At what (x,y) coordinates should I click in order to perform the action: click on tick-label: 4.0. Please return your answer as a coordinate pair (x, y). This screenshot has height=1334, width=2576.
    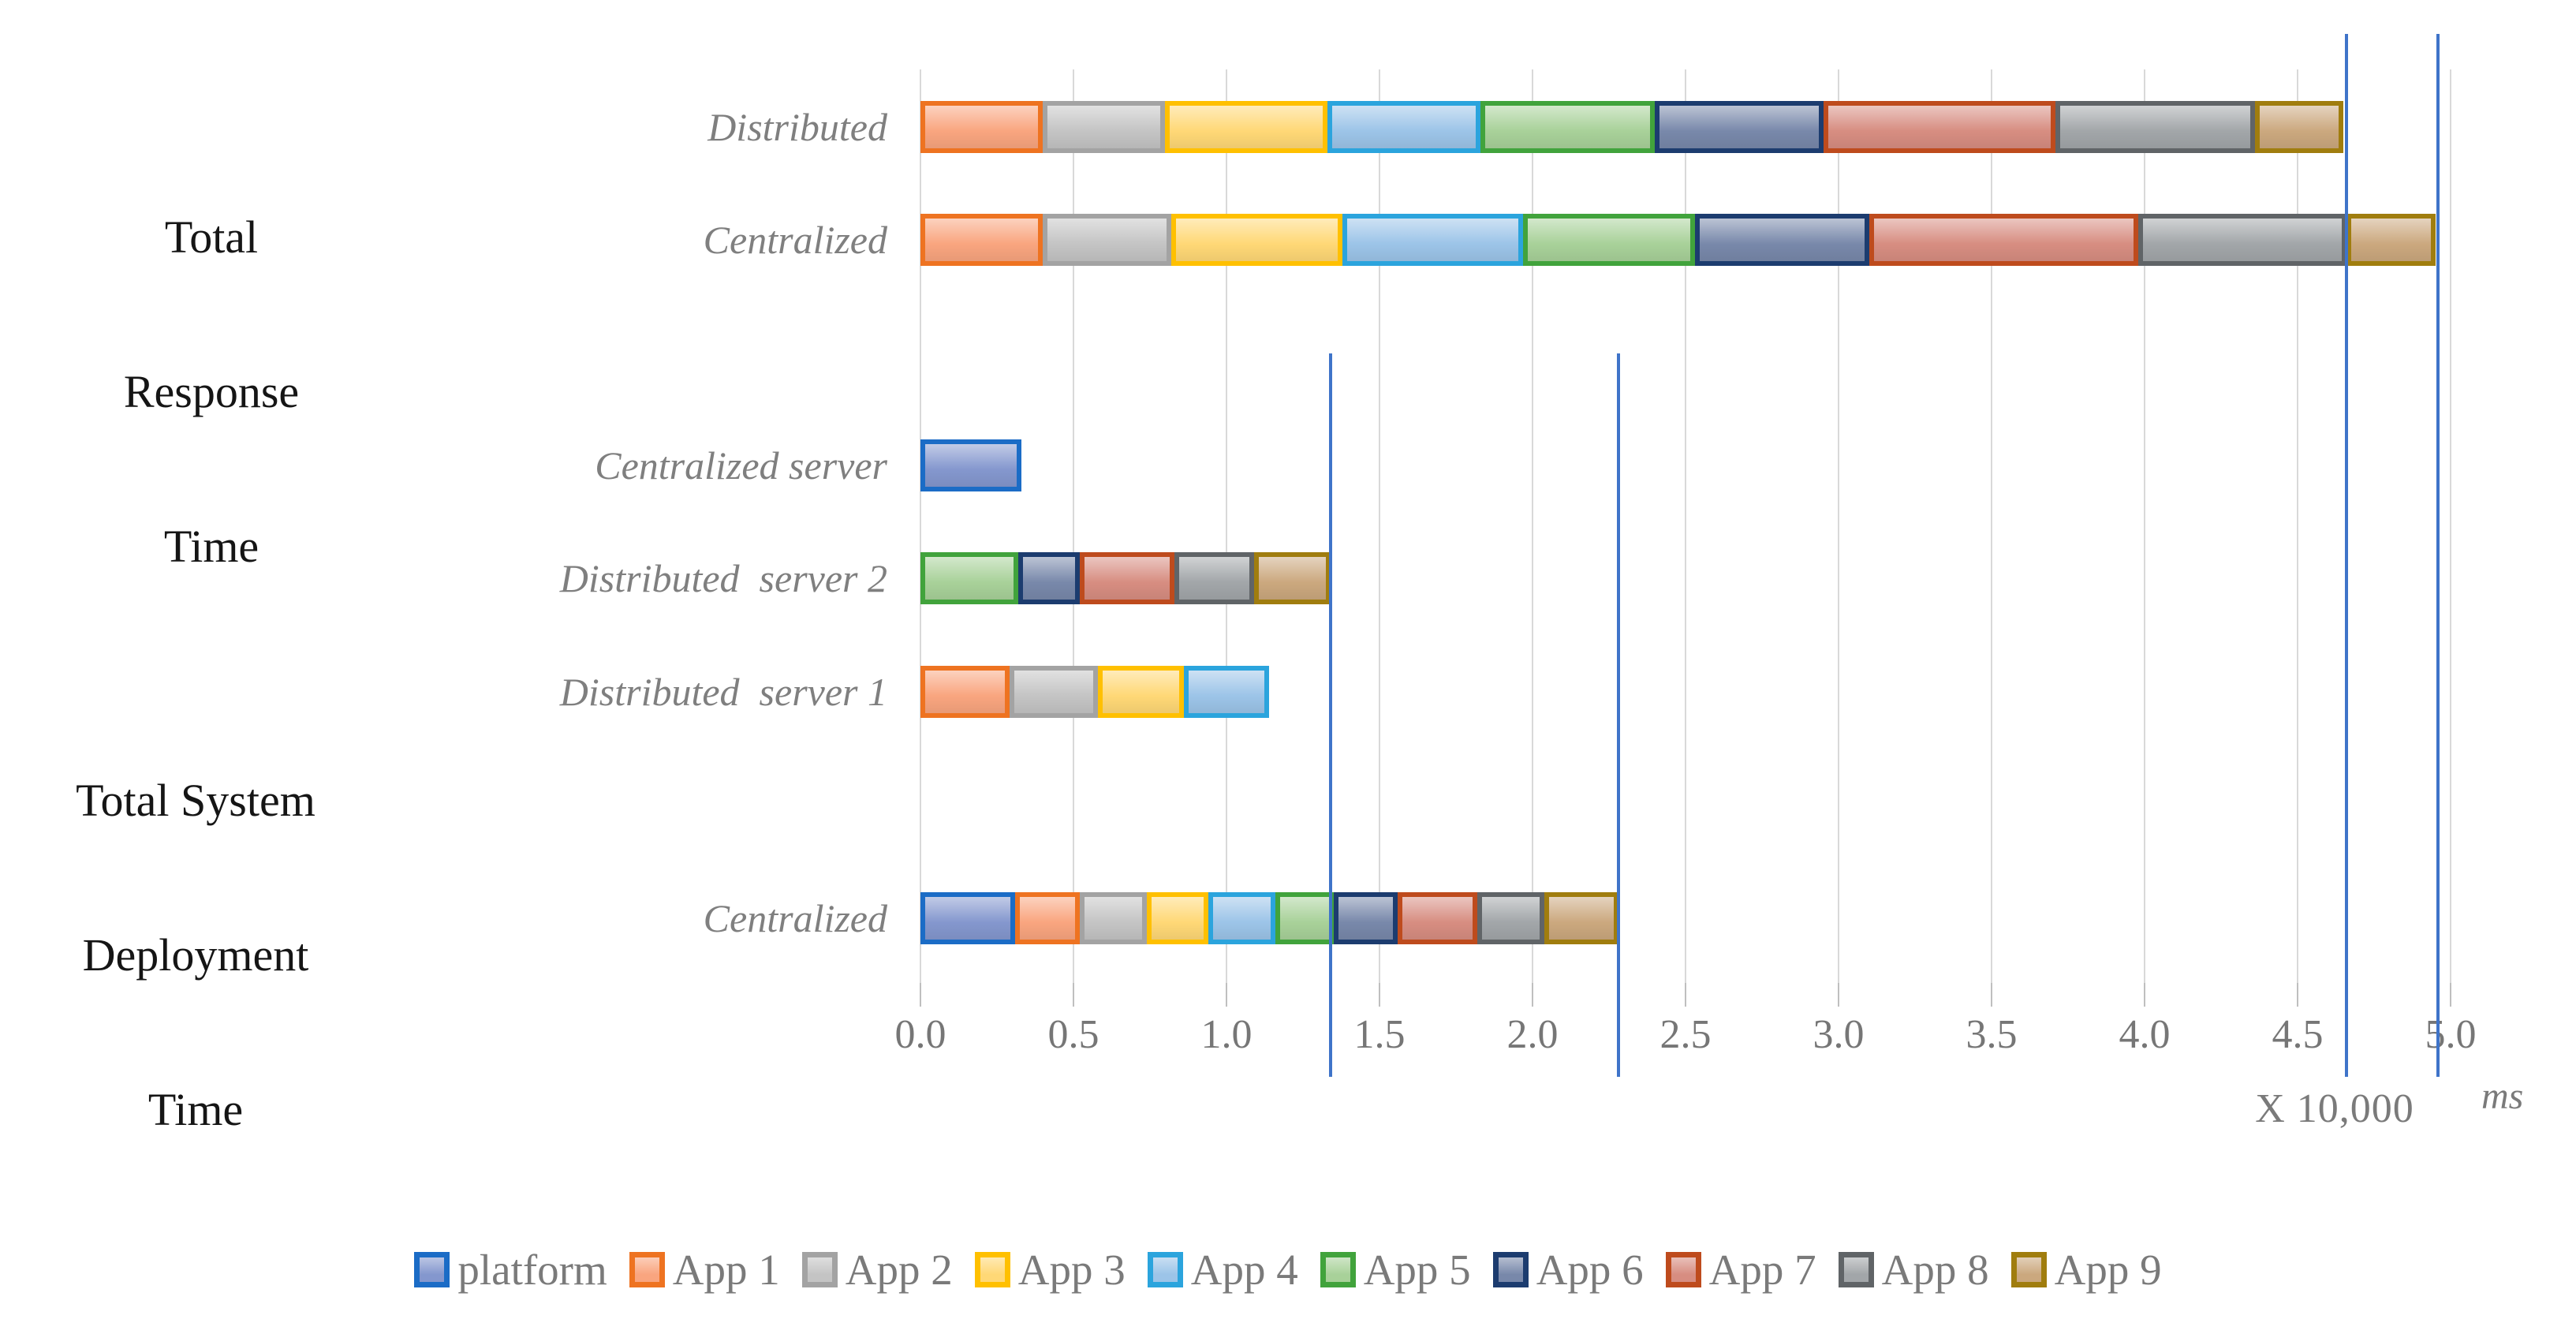
    Looking at the image, I should click on (2145, 1035).